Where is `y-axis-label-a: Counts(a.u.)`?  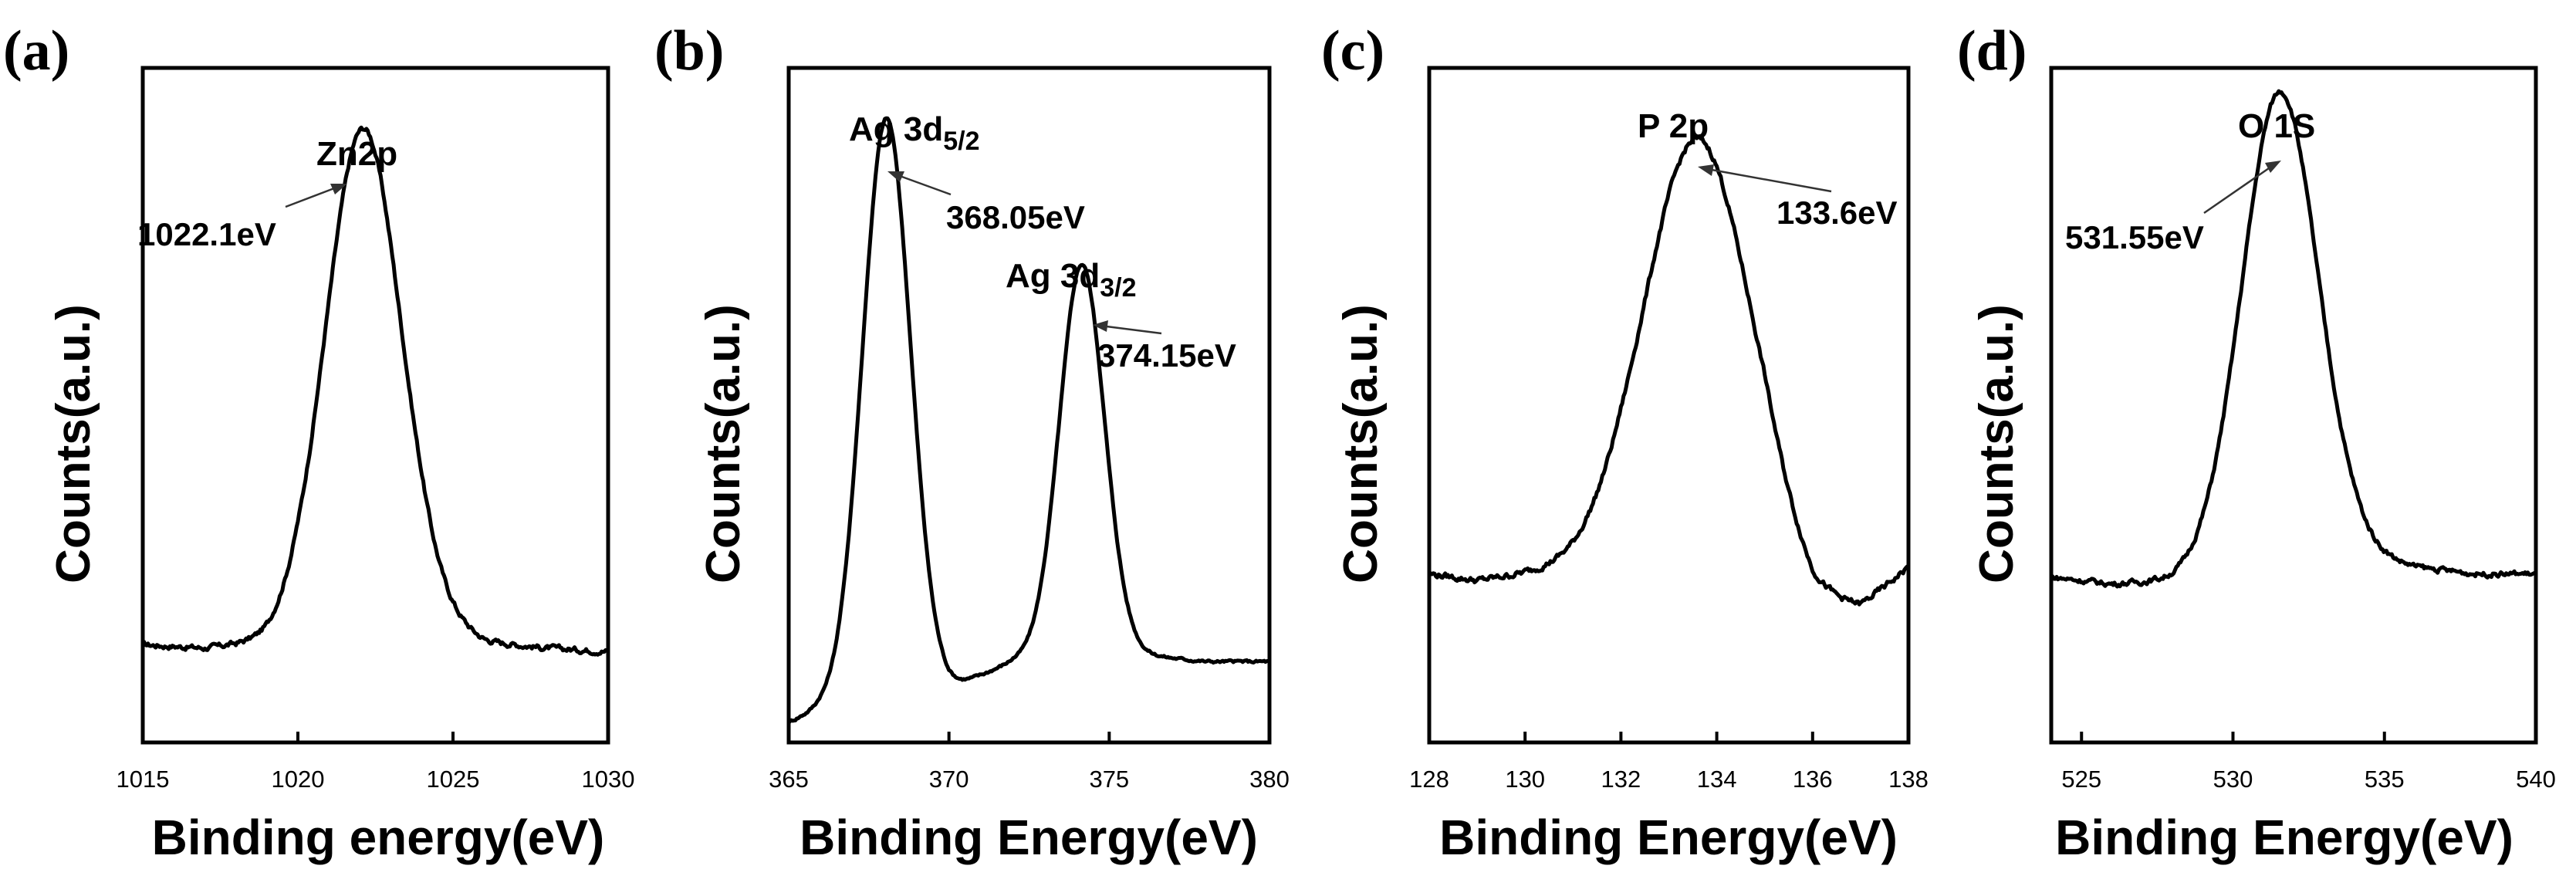 y-axis-label-a: Counts(a.u.) is located at coordinates (73, 444).